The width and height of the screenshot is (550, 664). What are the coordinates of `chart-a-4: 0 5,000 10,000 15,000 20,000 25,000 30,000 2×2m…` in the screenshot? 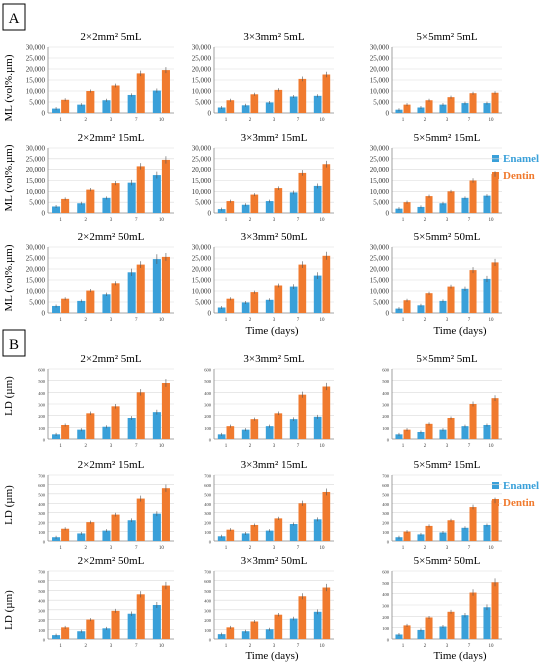 It's located at (100, 177).